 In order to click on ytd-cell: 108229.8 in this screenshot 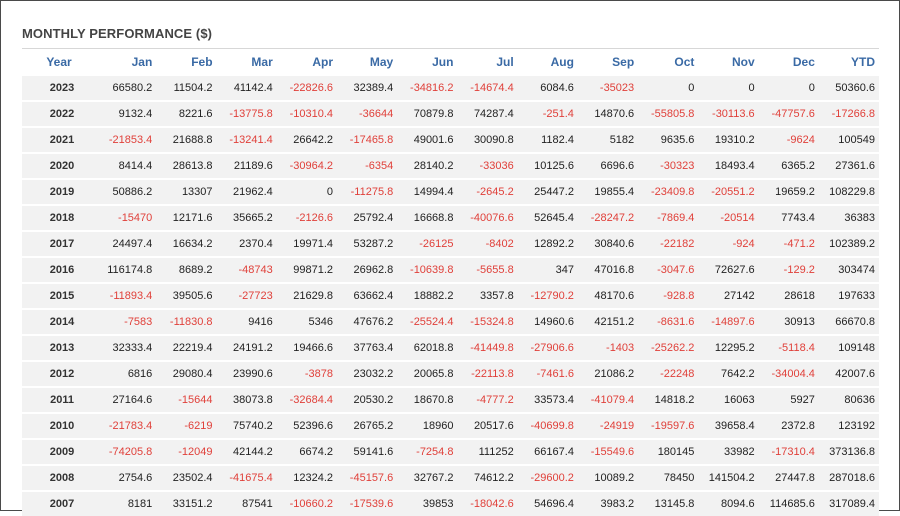, I will do `click(848, 191)`.